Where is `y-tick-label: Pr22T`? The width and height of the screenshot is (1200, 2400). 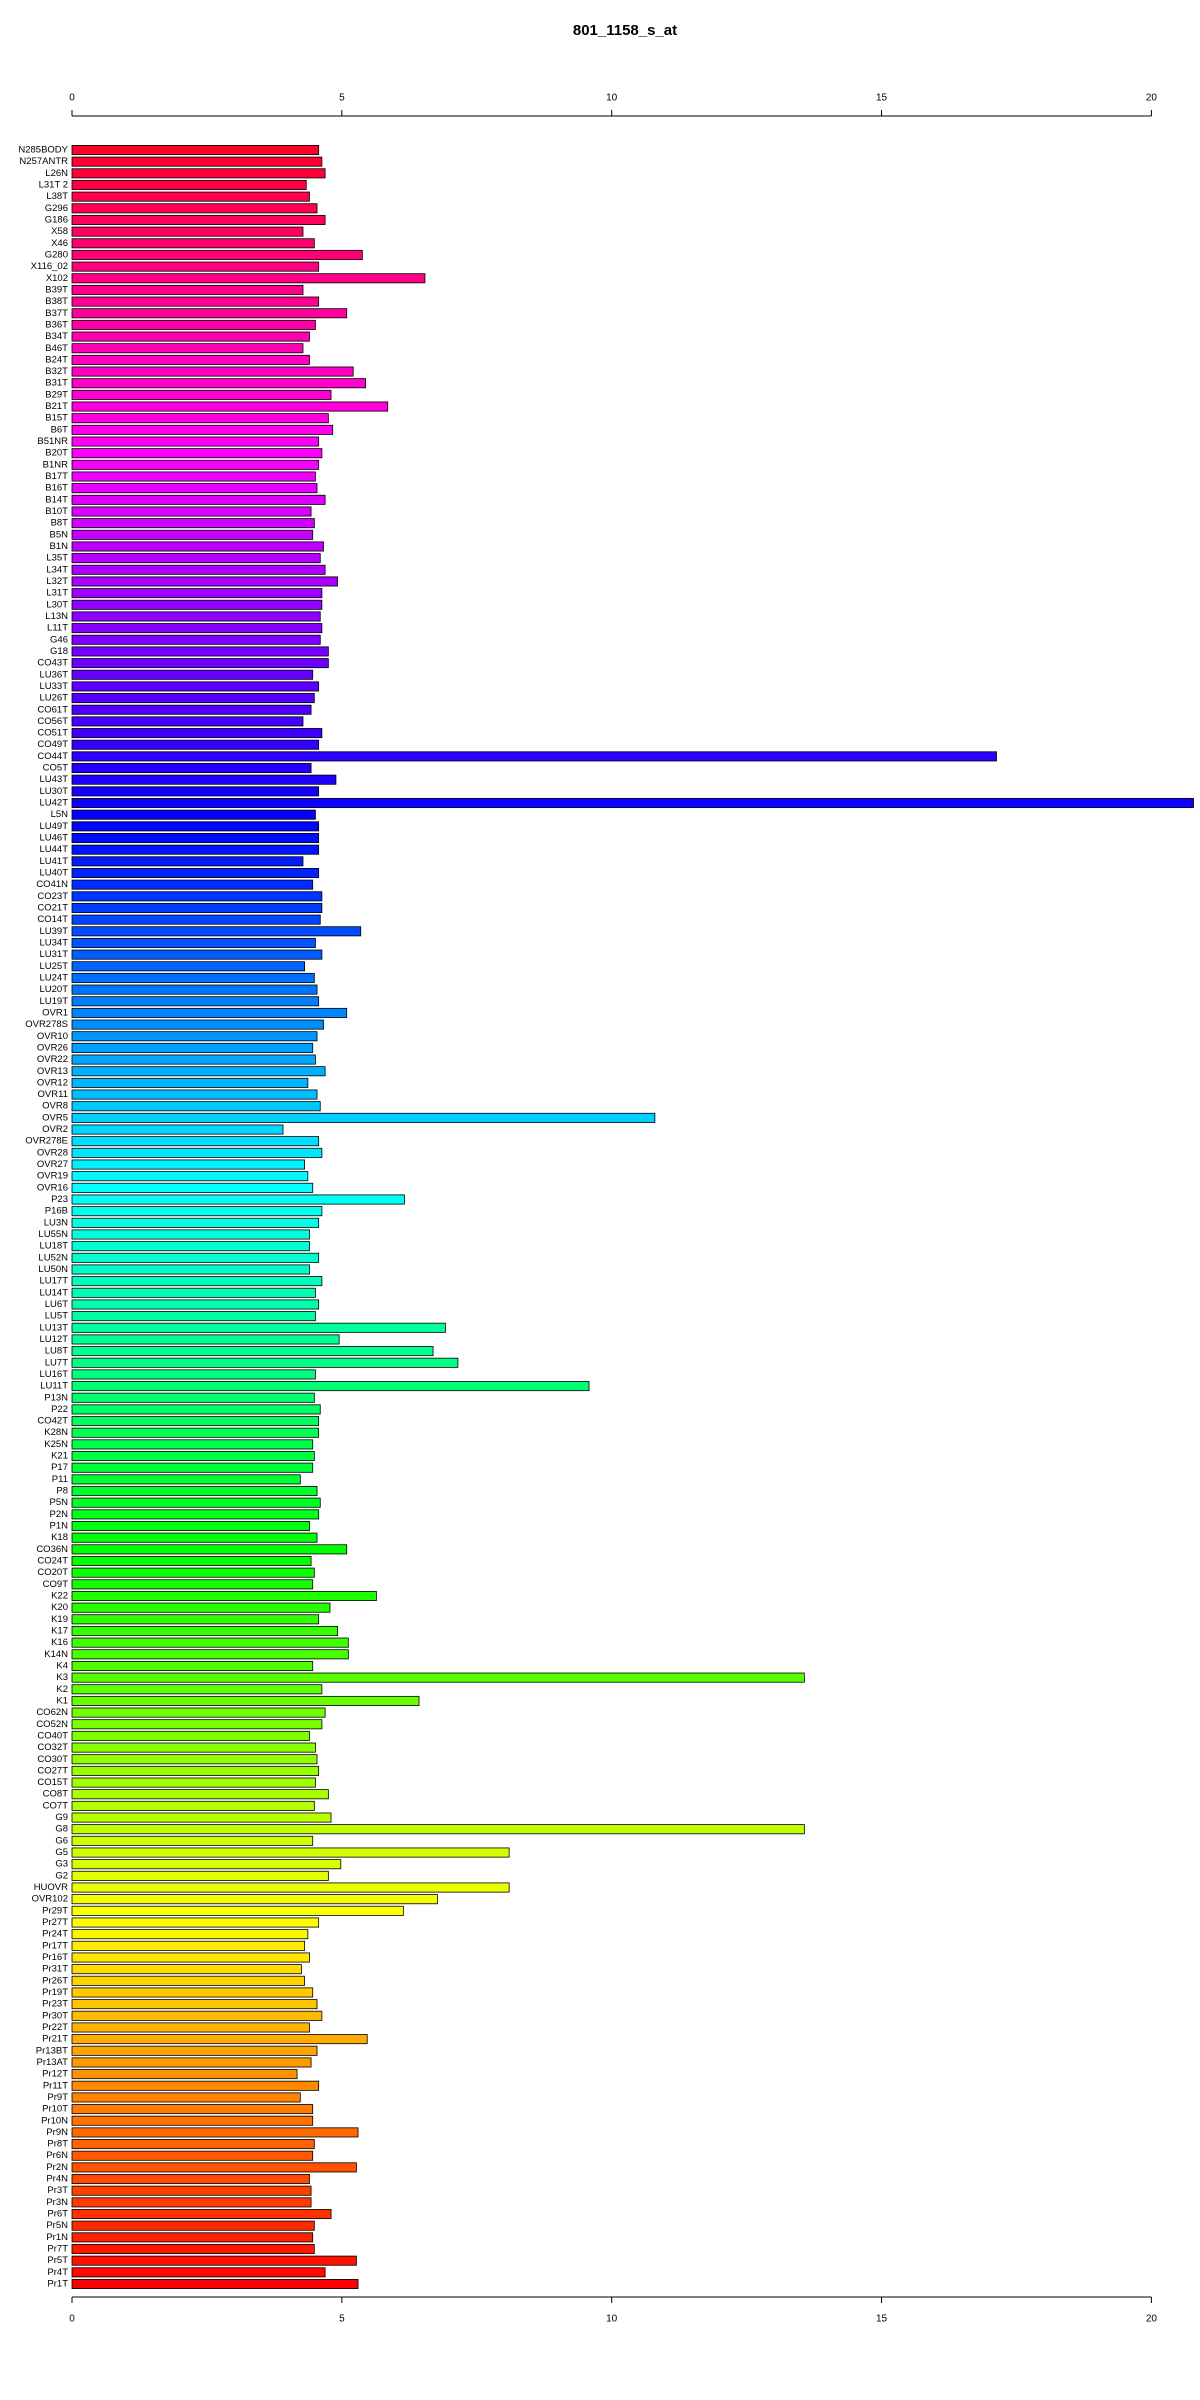
y-tick-label: Pr22T is located at coordinates (55, 2027).